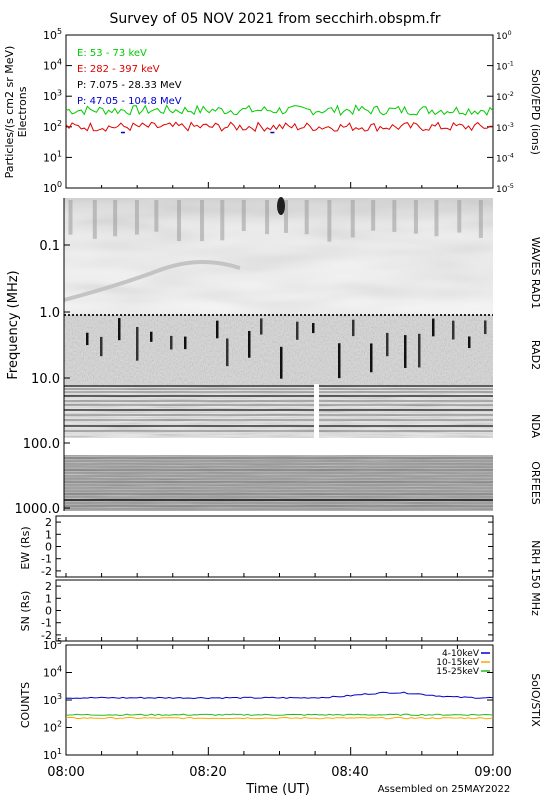  What do you see at coordinates (505, 96) in the screenshot?
I see `epd-y2tick-label: 10⁻²` at bounding box center [505, 96].